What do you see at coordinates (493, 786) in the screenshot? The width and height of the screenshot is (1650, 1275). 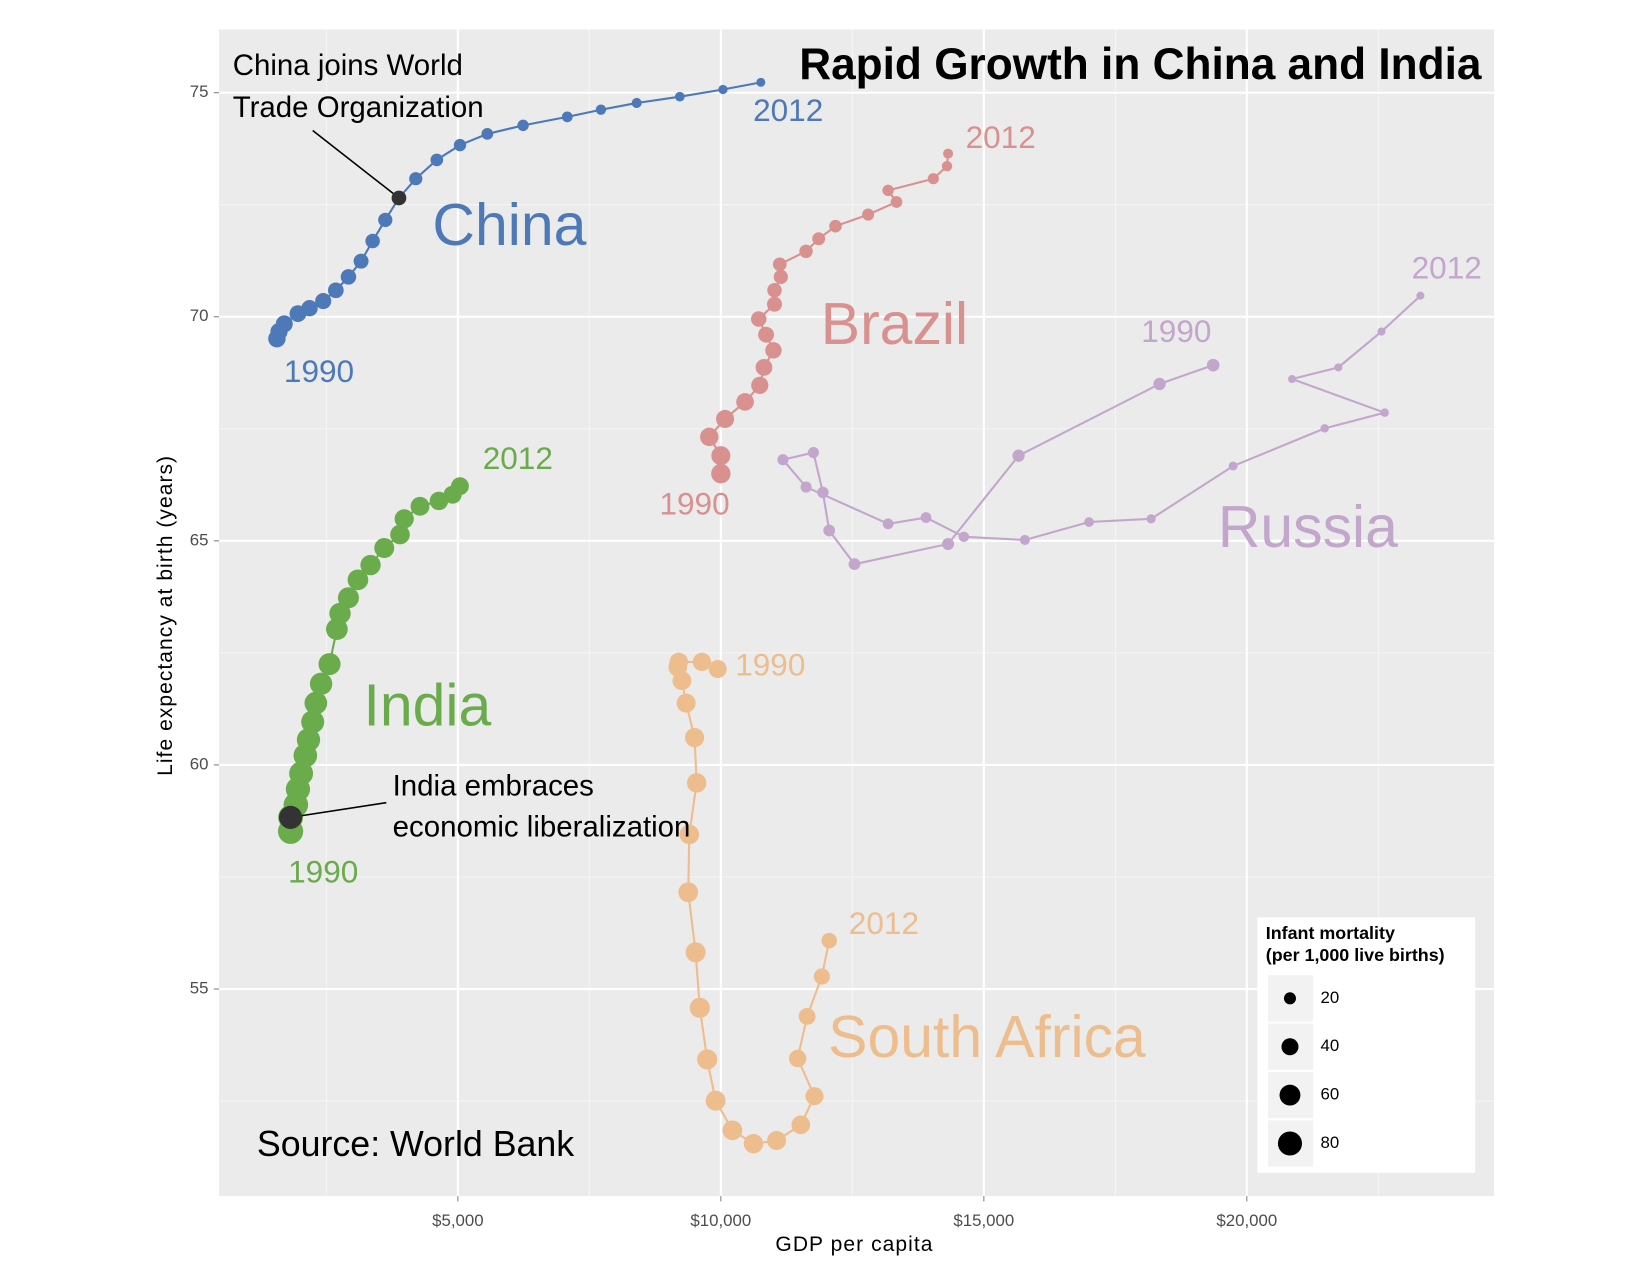 I see `annotation-text: India embraces` at bounding box center [493, 786].